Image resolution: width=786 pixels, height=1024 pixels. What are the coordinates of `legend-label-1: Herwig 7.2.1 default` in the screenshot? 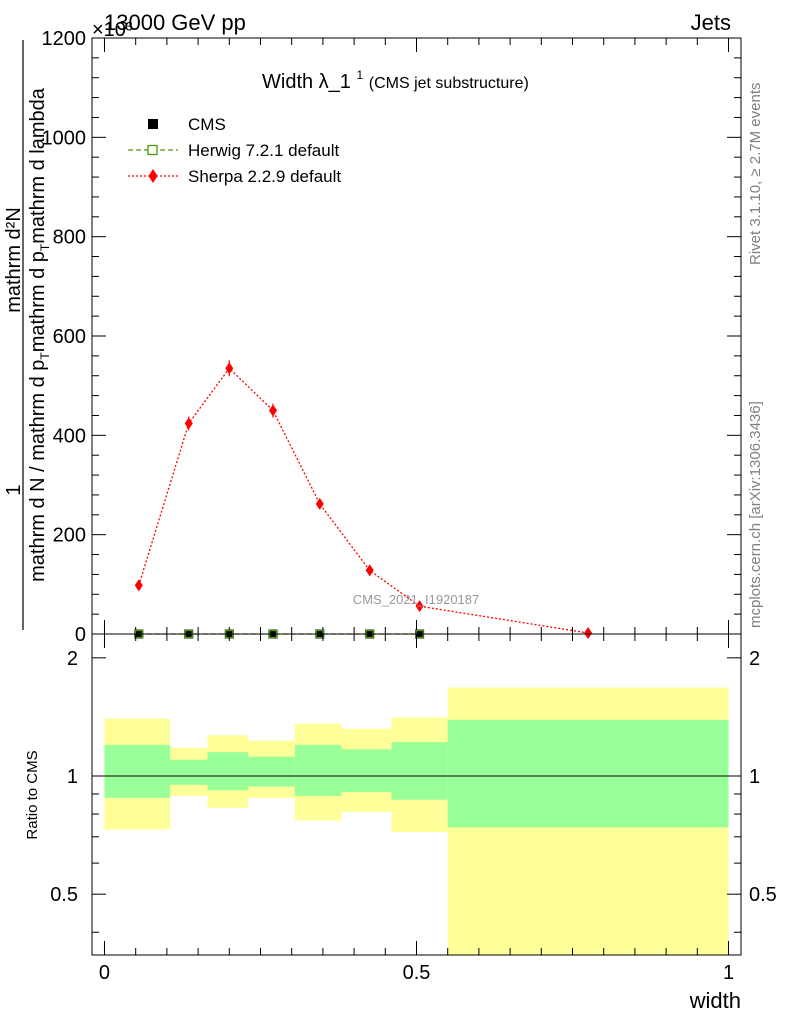 It's located at (263, 150).